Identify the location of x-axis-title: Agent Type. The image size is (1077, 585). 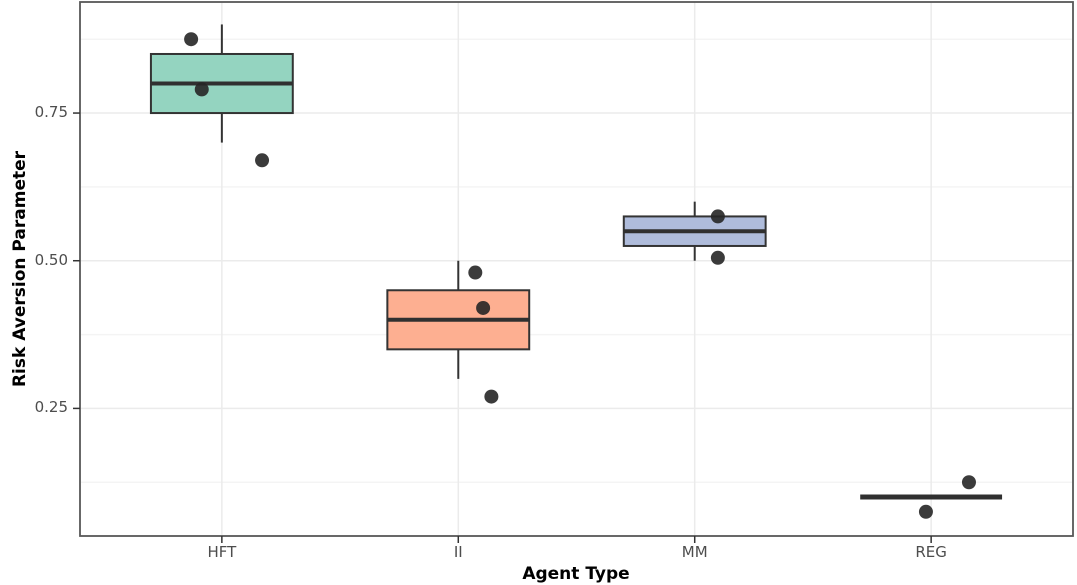
(576, 574).